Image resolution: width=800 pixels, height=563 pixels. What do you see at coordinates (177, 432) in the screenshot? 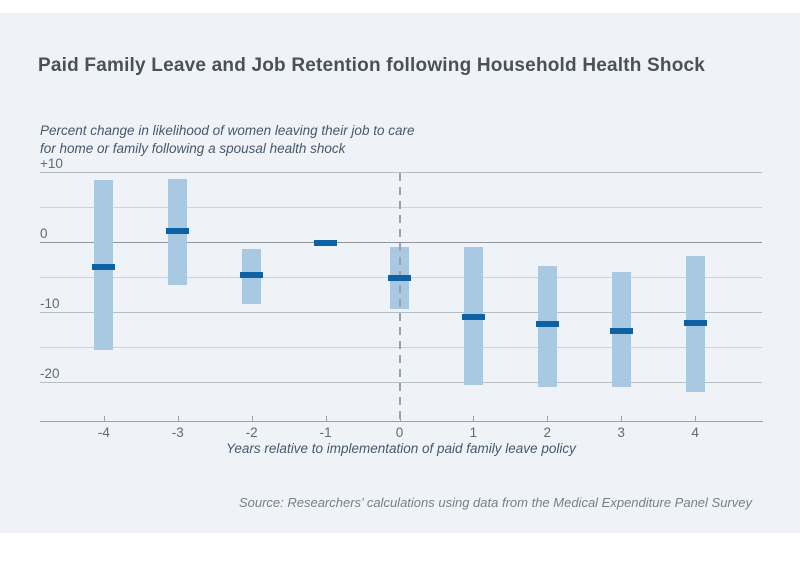
I see `x-axis-tick-label--3: -3` at bounding box center [177, 432].